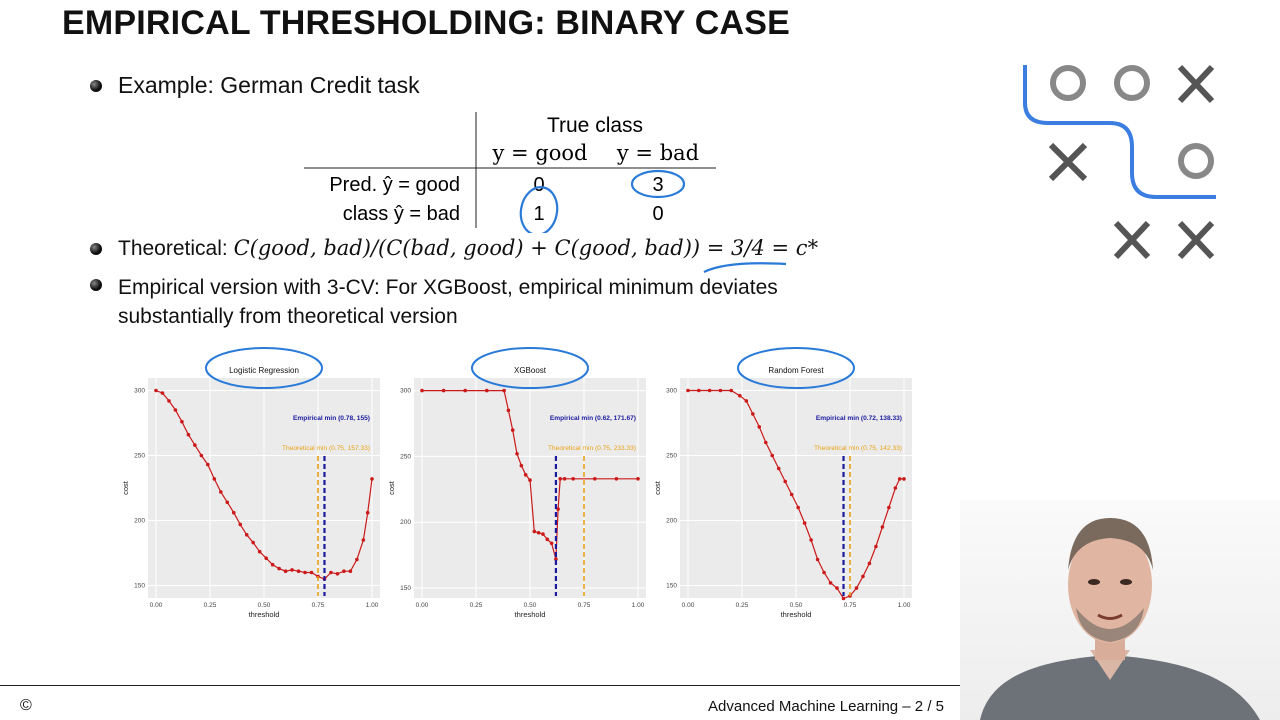 The height and width of the screenshot is (720, 1280). What do you see at coordinates (331, 418) in the screenshot?
I see `empirical-min-label: Empirical min (0.78, 155)` at bounding box center [331, 418].